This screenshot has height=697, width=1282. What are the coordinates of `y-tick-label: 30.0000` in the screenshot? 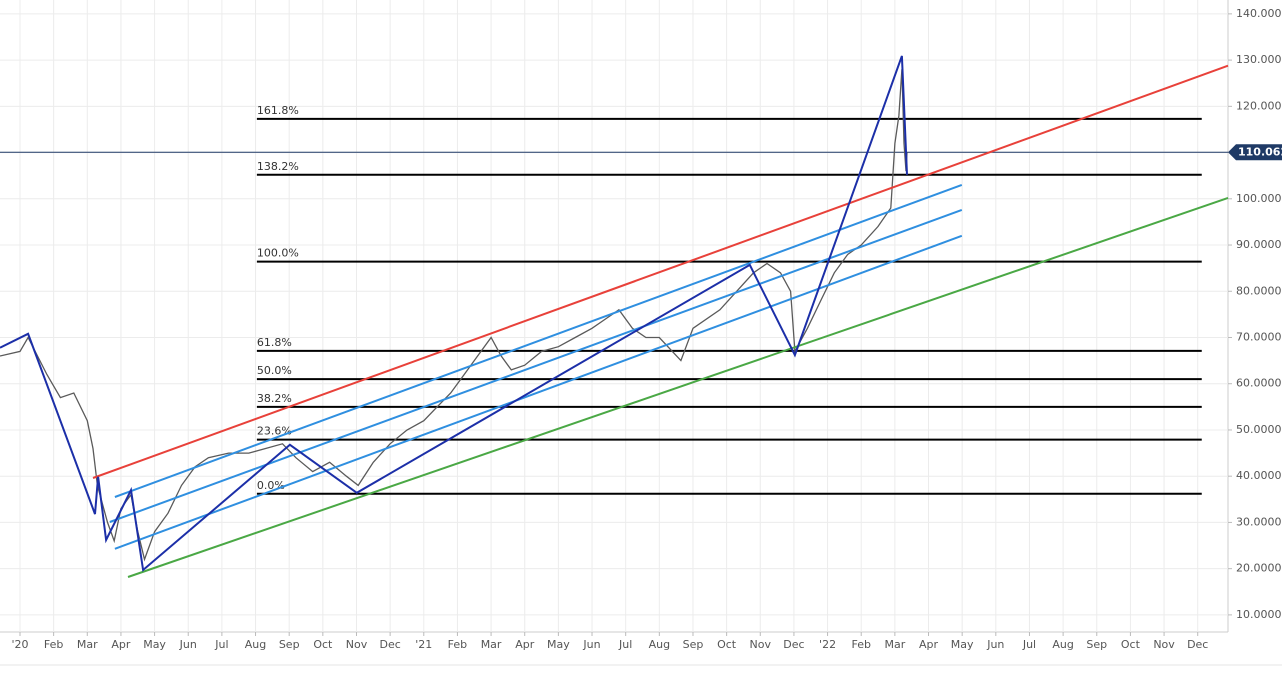 It's located at (1259, 521).